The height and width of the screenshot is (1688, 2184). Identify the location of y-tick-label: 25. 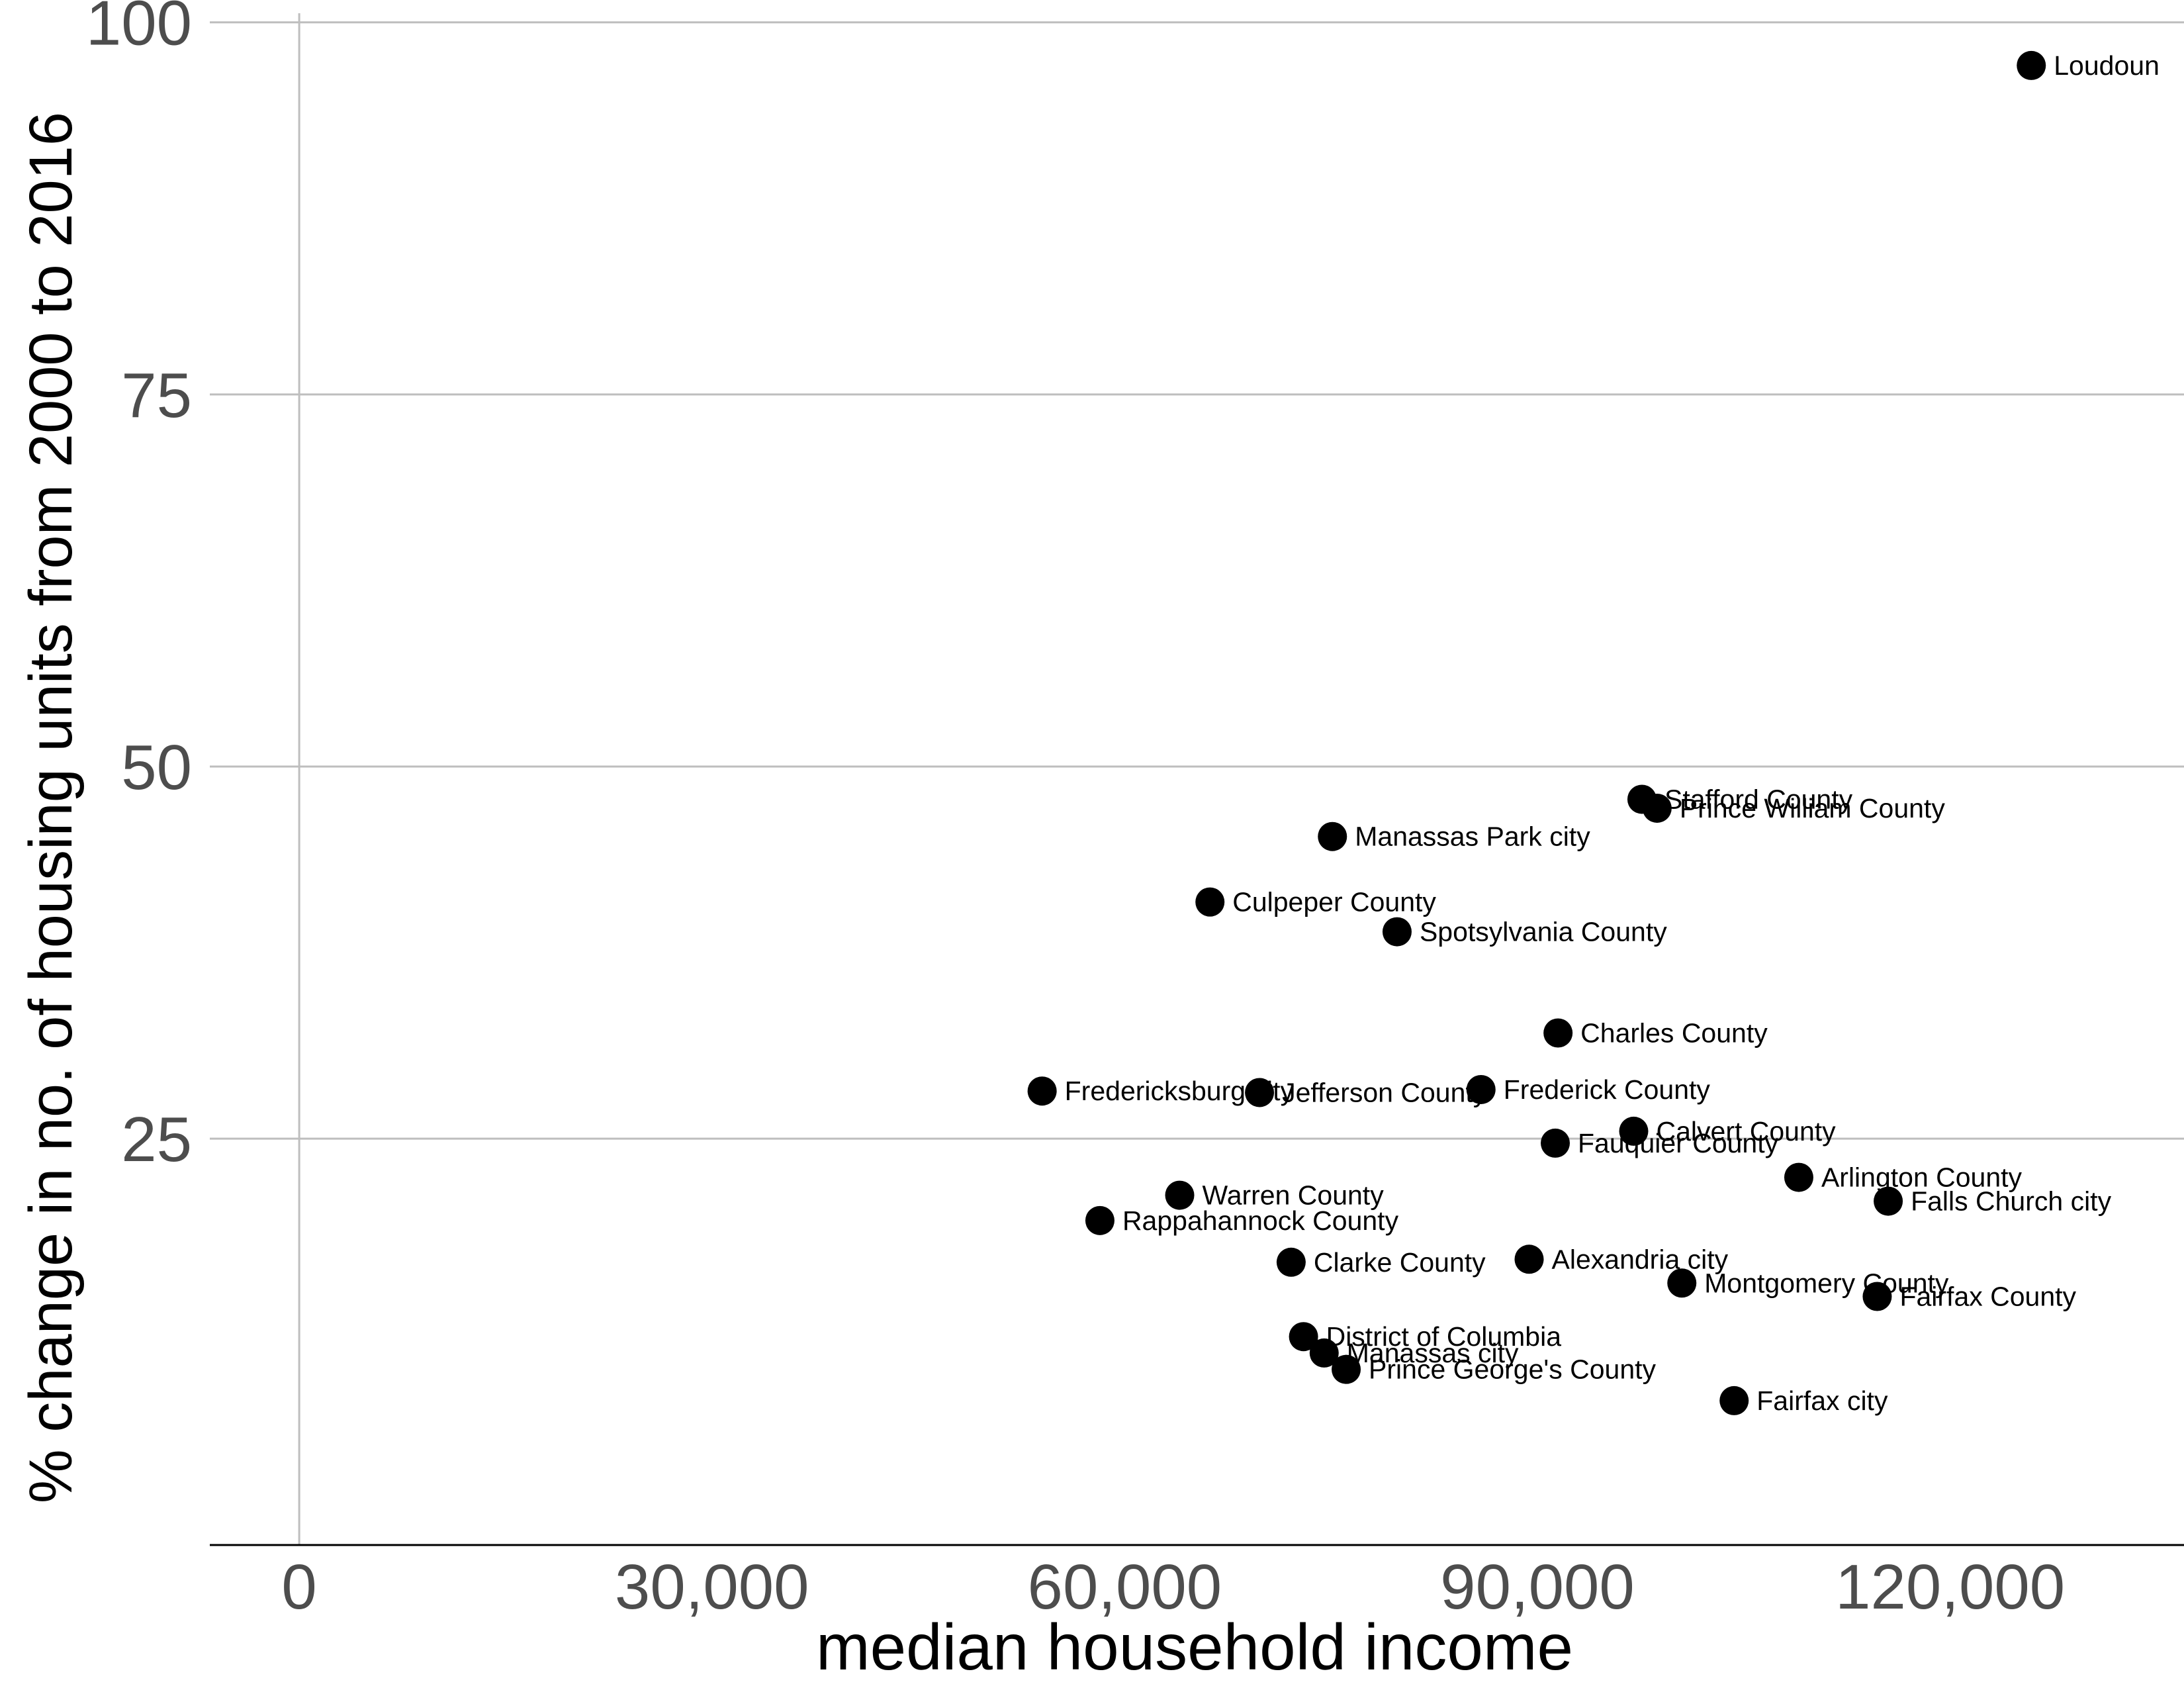
(156, 1139).